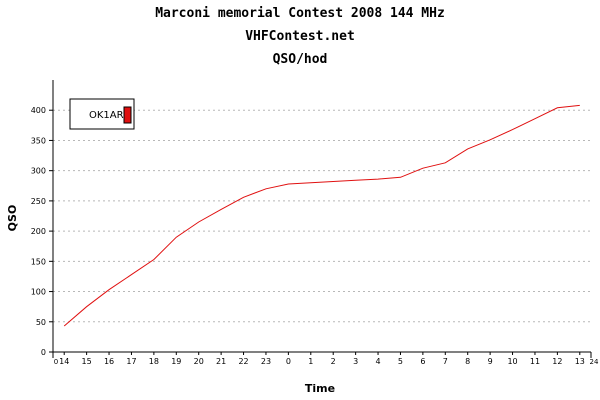 The width and height of the screenshot is (600, 400). I want to click on x-tick-label: 2, so click(333, 361).